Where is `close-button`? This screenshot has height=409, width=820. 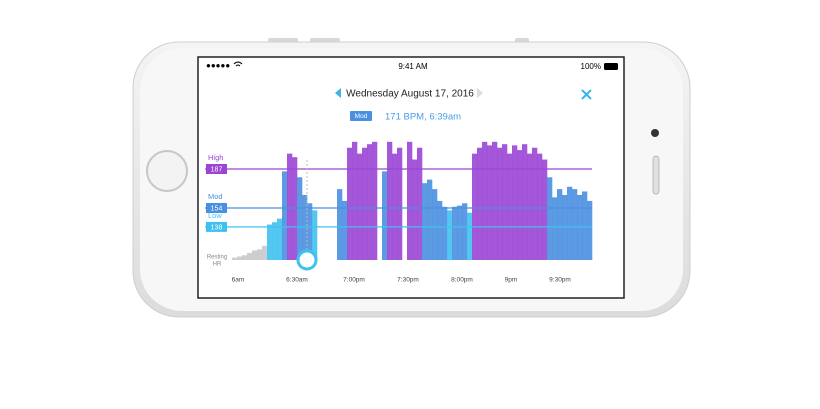
close-button is located at coordinates (586, 94).